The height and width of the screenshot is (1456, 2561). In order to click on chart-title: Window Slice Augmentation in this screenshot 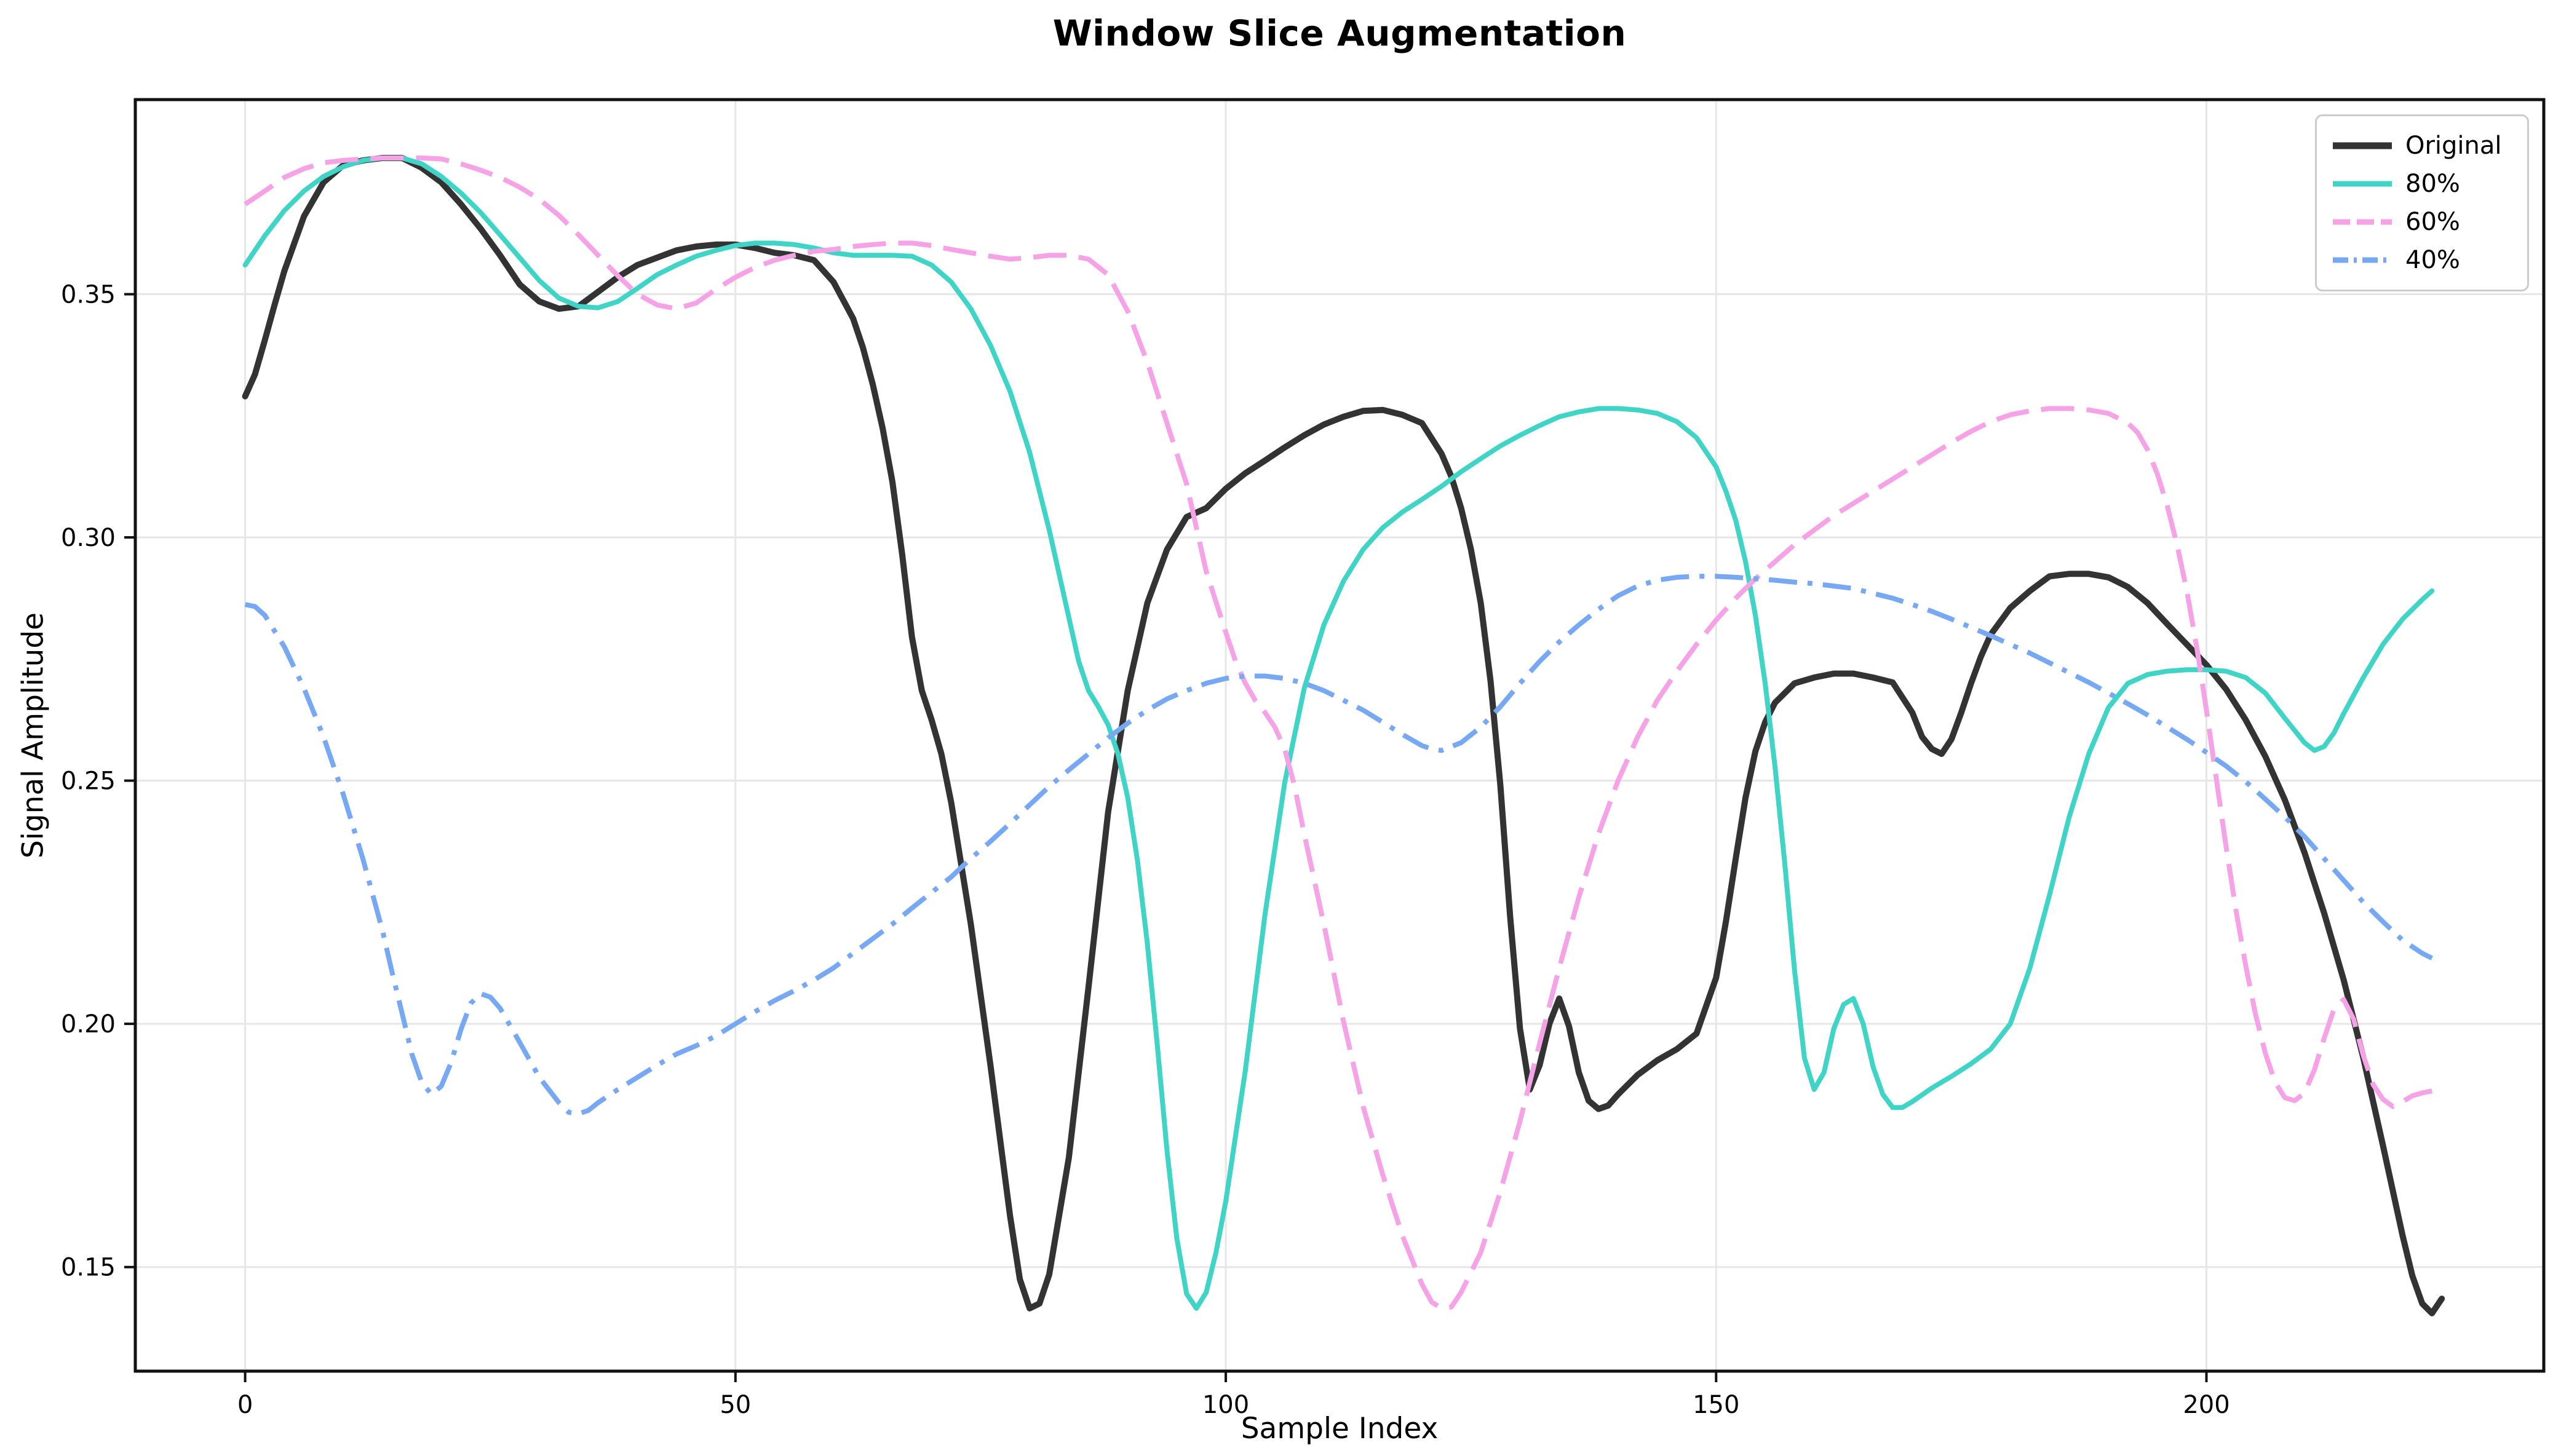, I will do `click(1340, 33)`.